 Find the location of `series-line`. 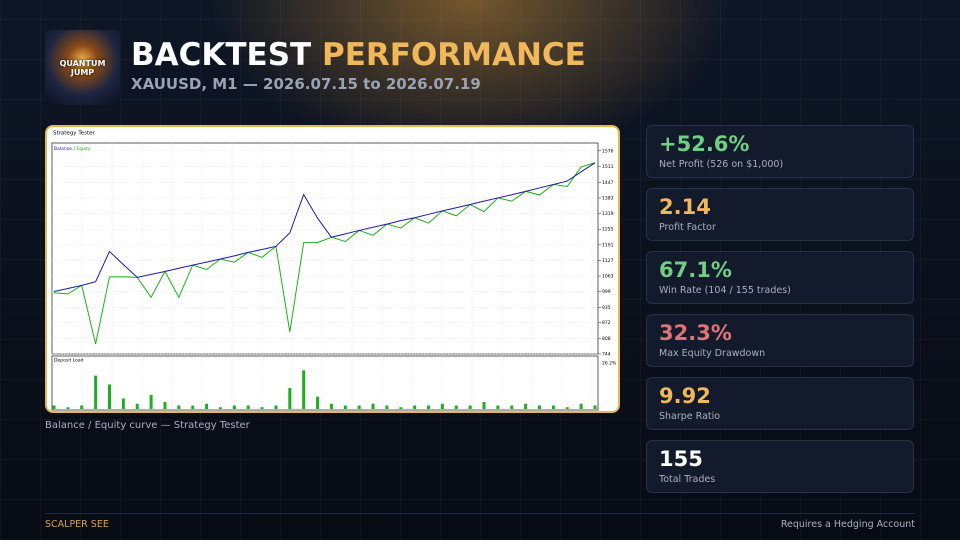

series-line is located at coordinates (324, 227).